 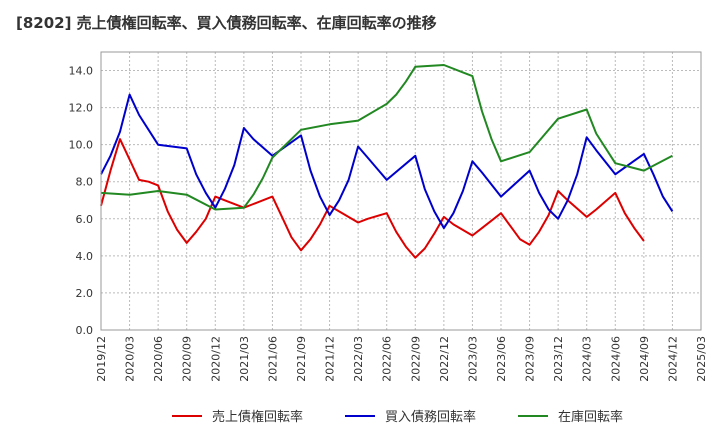 I want to click on x-tick-label: 2021/03, so click(x=244, y=359).